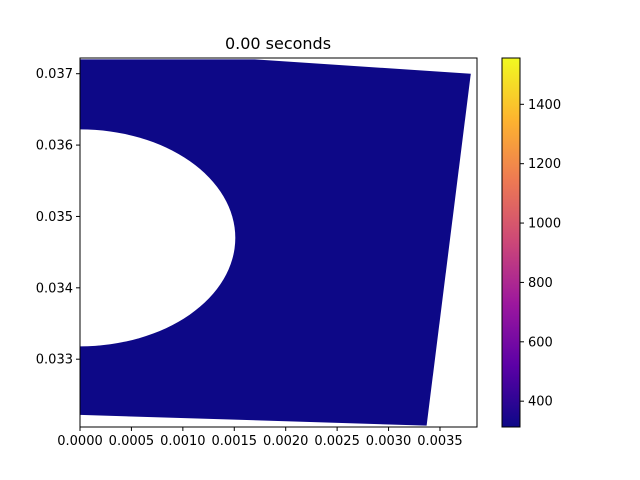  I want to click on y-axis: 0.033 0.034 0.035 0.036 0.037, so click(58, 217).